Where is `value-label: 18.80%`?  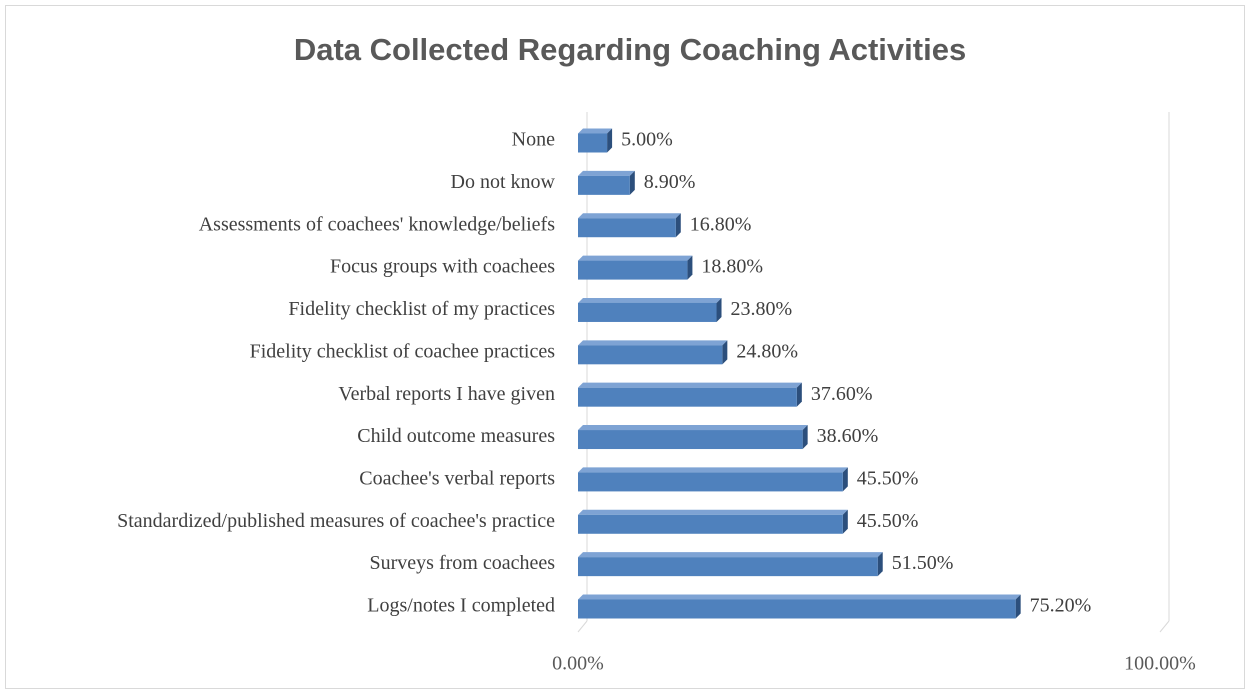 value-label: 18.80% is located at coordinates (732, 267).